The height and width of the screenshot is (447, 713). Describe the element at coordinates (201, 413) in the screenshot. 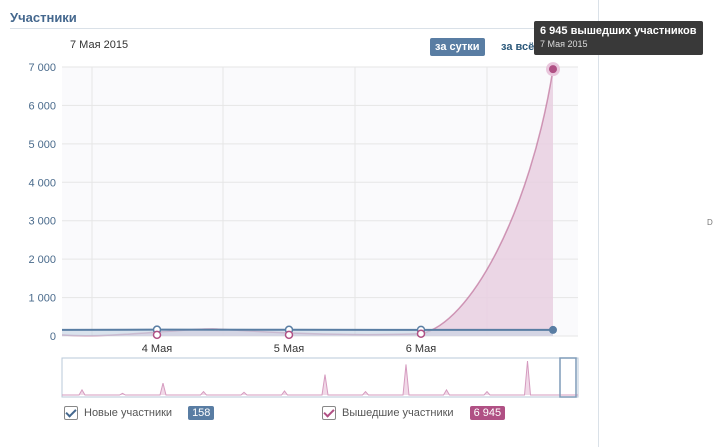

I see `legend-new-count: 158` at that location.